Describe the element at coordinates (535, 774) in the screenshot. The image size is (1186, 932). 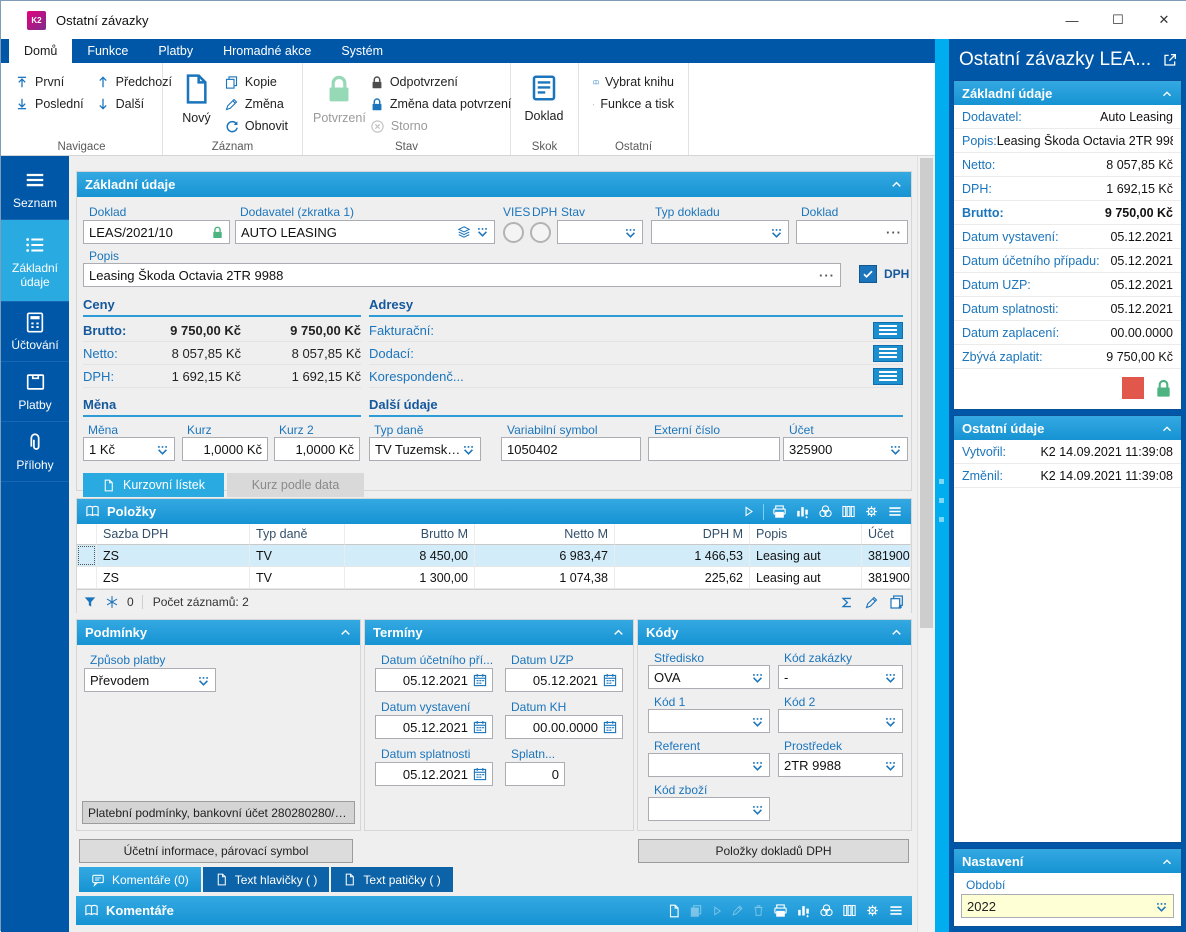
I see `splatnost-field: 0` at that location.